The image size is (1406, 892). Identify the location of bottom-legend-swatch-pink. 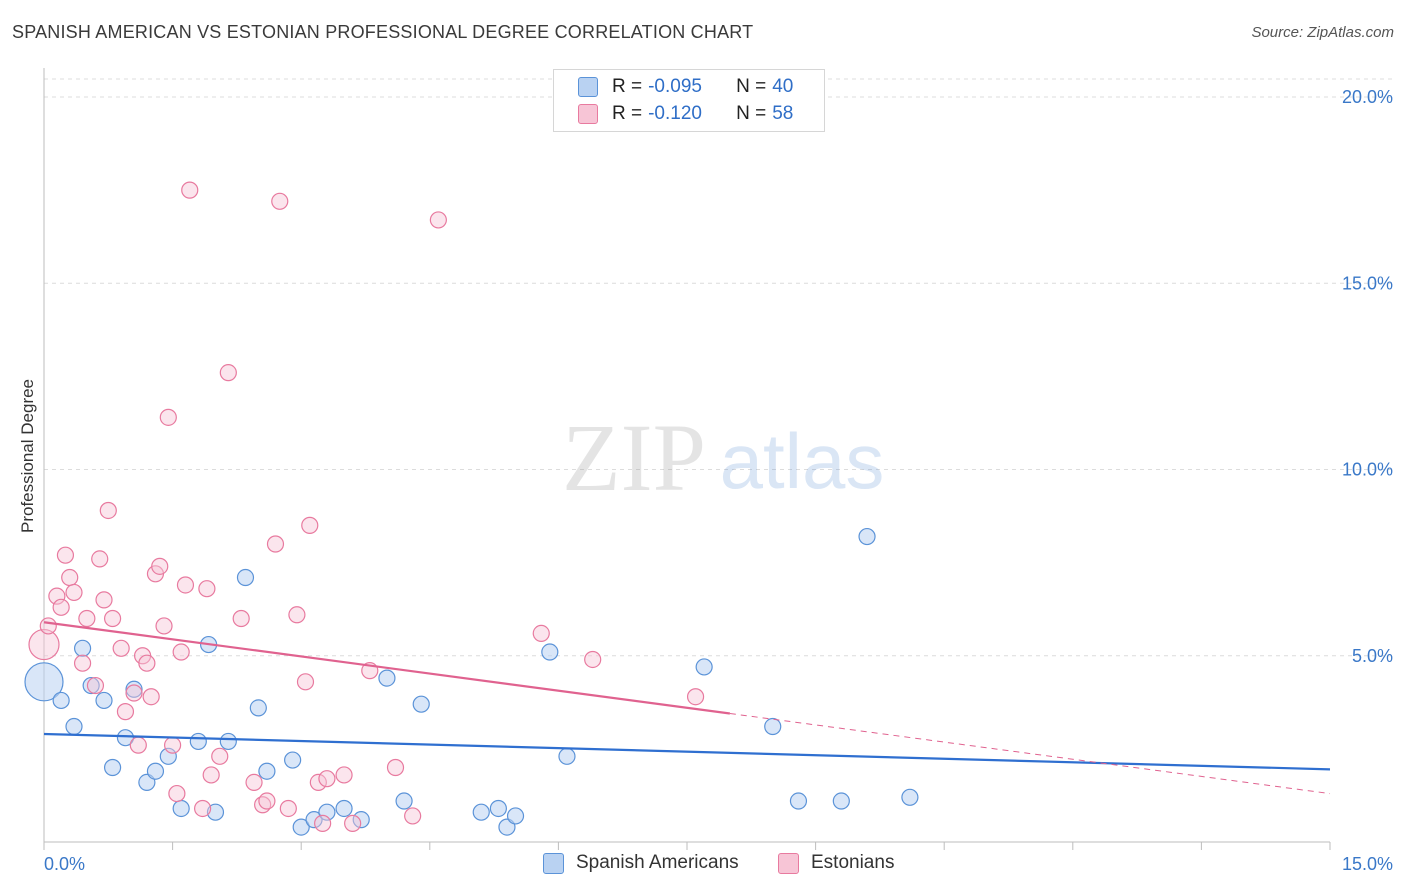
(788, 863).